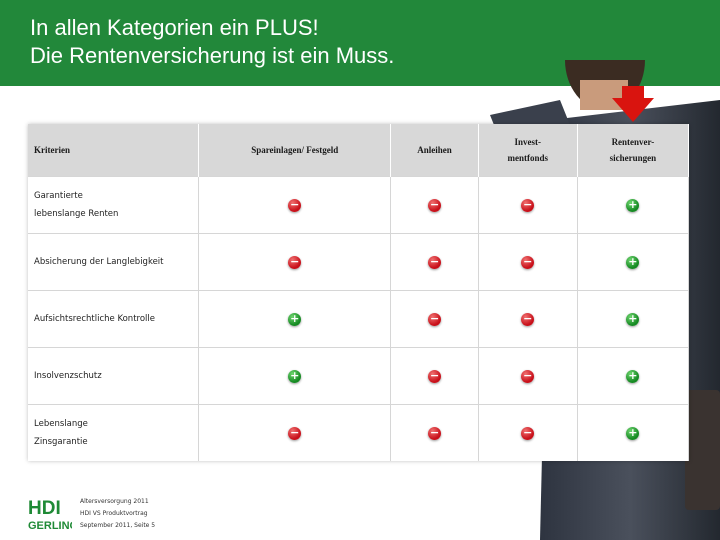 The height and width of the screenshot is (540, 720). Describe the element at coordinates (633, 150) in the screenshot. I see `header-rentenversicherungen: Rentenver-sicherungen` at that location.